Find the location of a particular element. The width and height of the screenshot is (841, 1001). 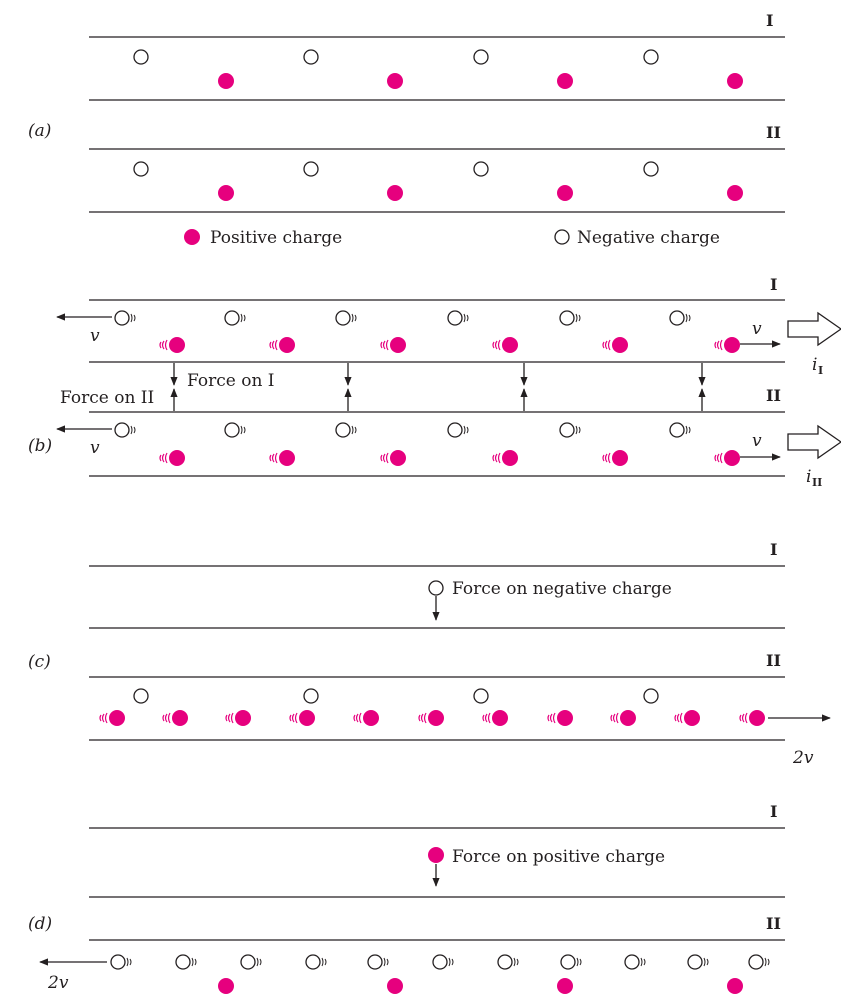

velocity-label-pos-2: v is located at coordinates (757, 441).